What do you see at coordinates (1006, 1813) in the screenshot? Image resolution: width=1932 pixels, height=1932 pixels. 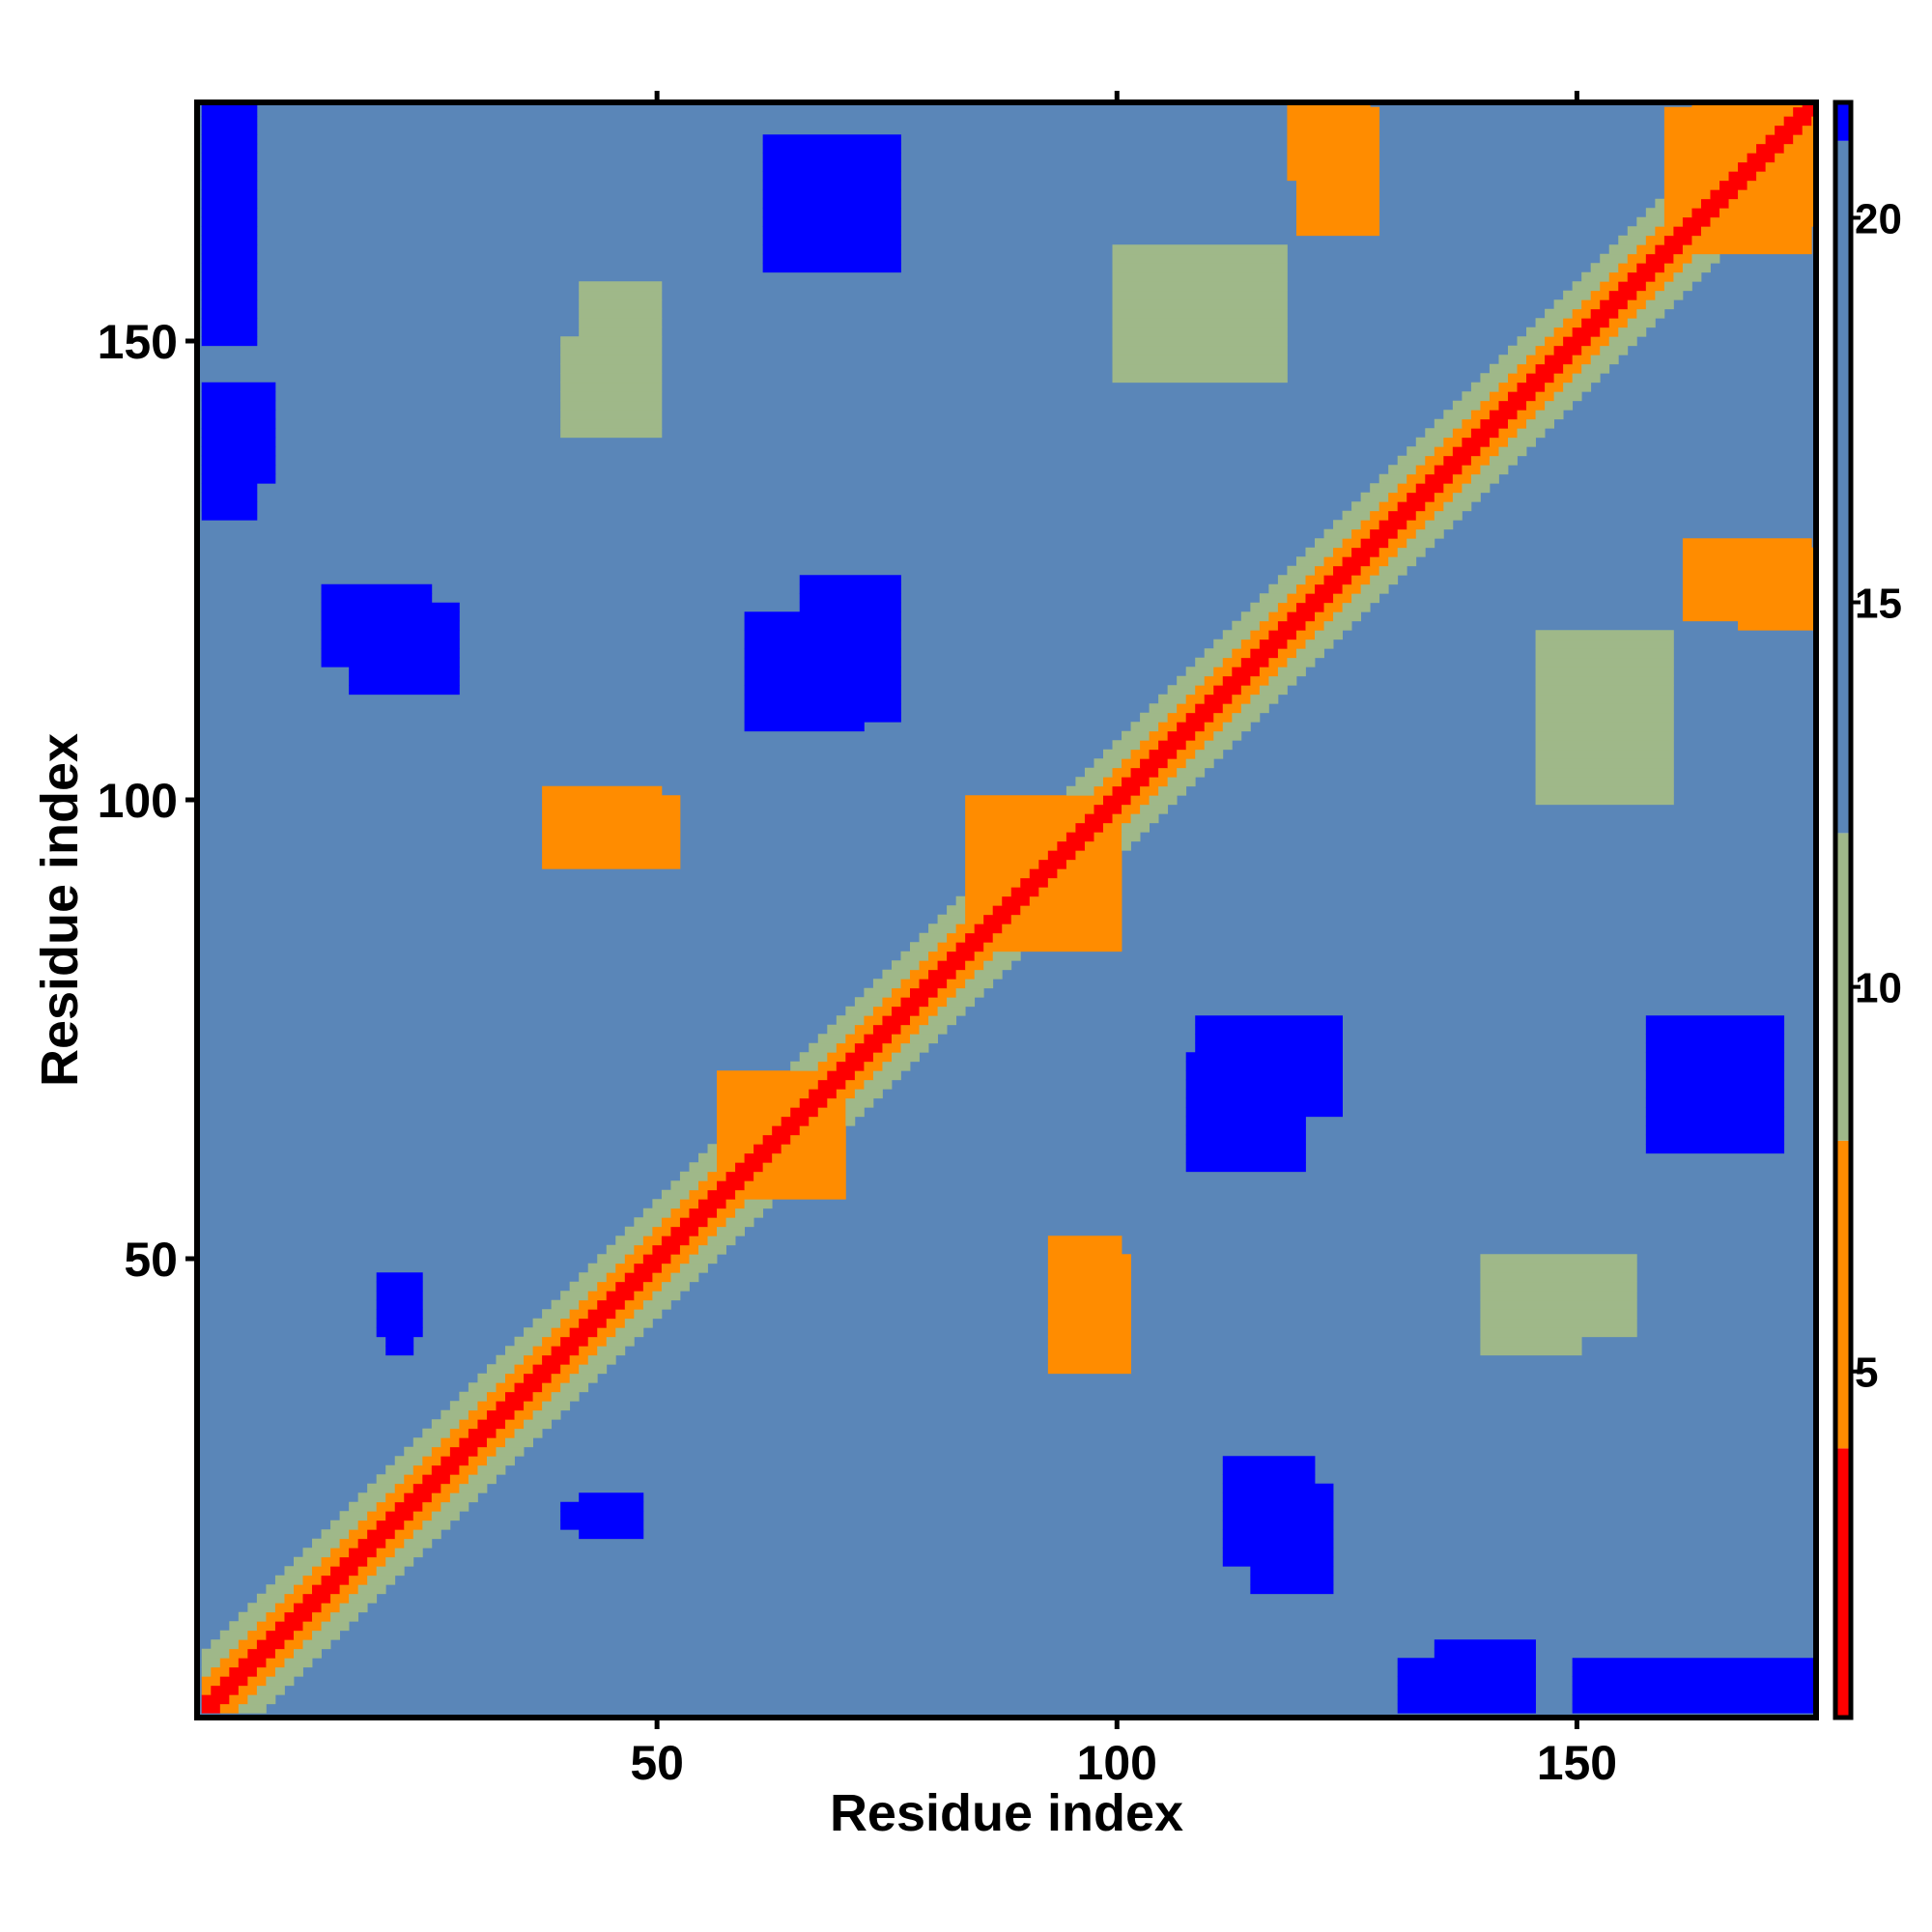 I see `x-axis-title: Residue index` at bounding box center [1006, 1813].